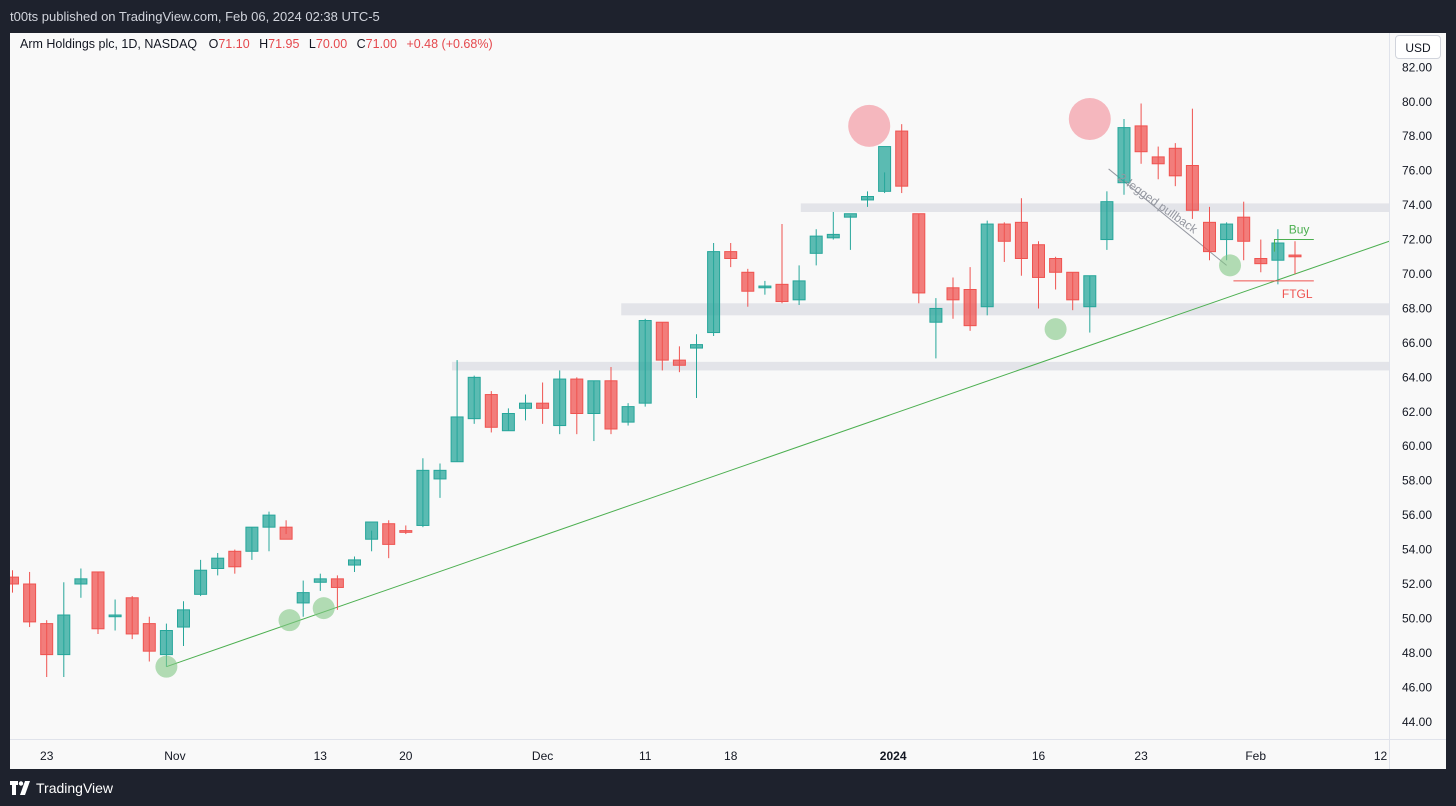 The image size is (1456, 806). I want to click on legend-high-value: 71.95, so click(284, 44).